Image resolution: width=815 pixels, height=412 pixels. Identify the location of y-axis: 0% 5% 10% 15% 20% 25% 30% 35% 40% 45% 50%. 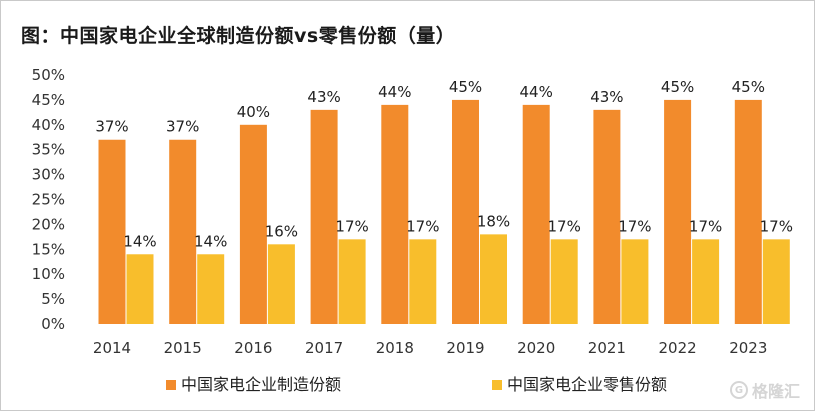
(48, 199).